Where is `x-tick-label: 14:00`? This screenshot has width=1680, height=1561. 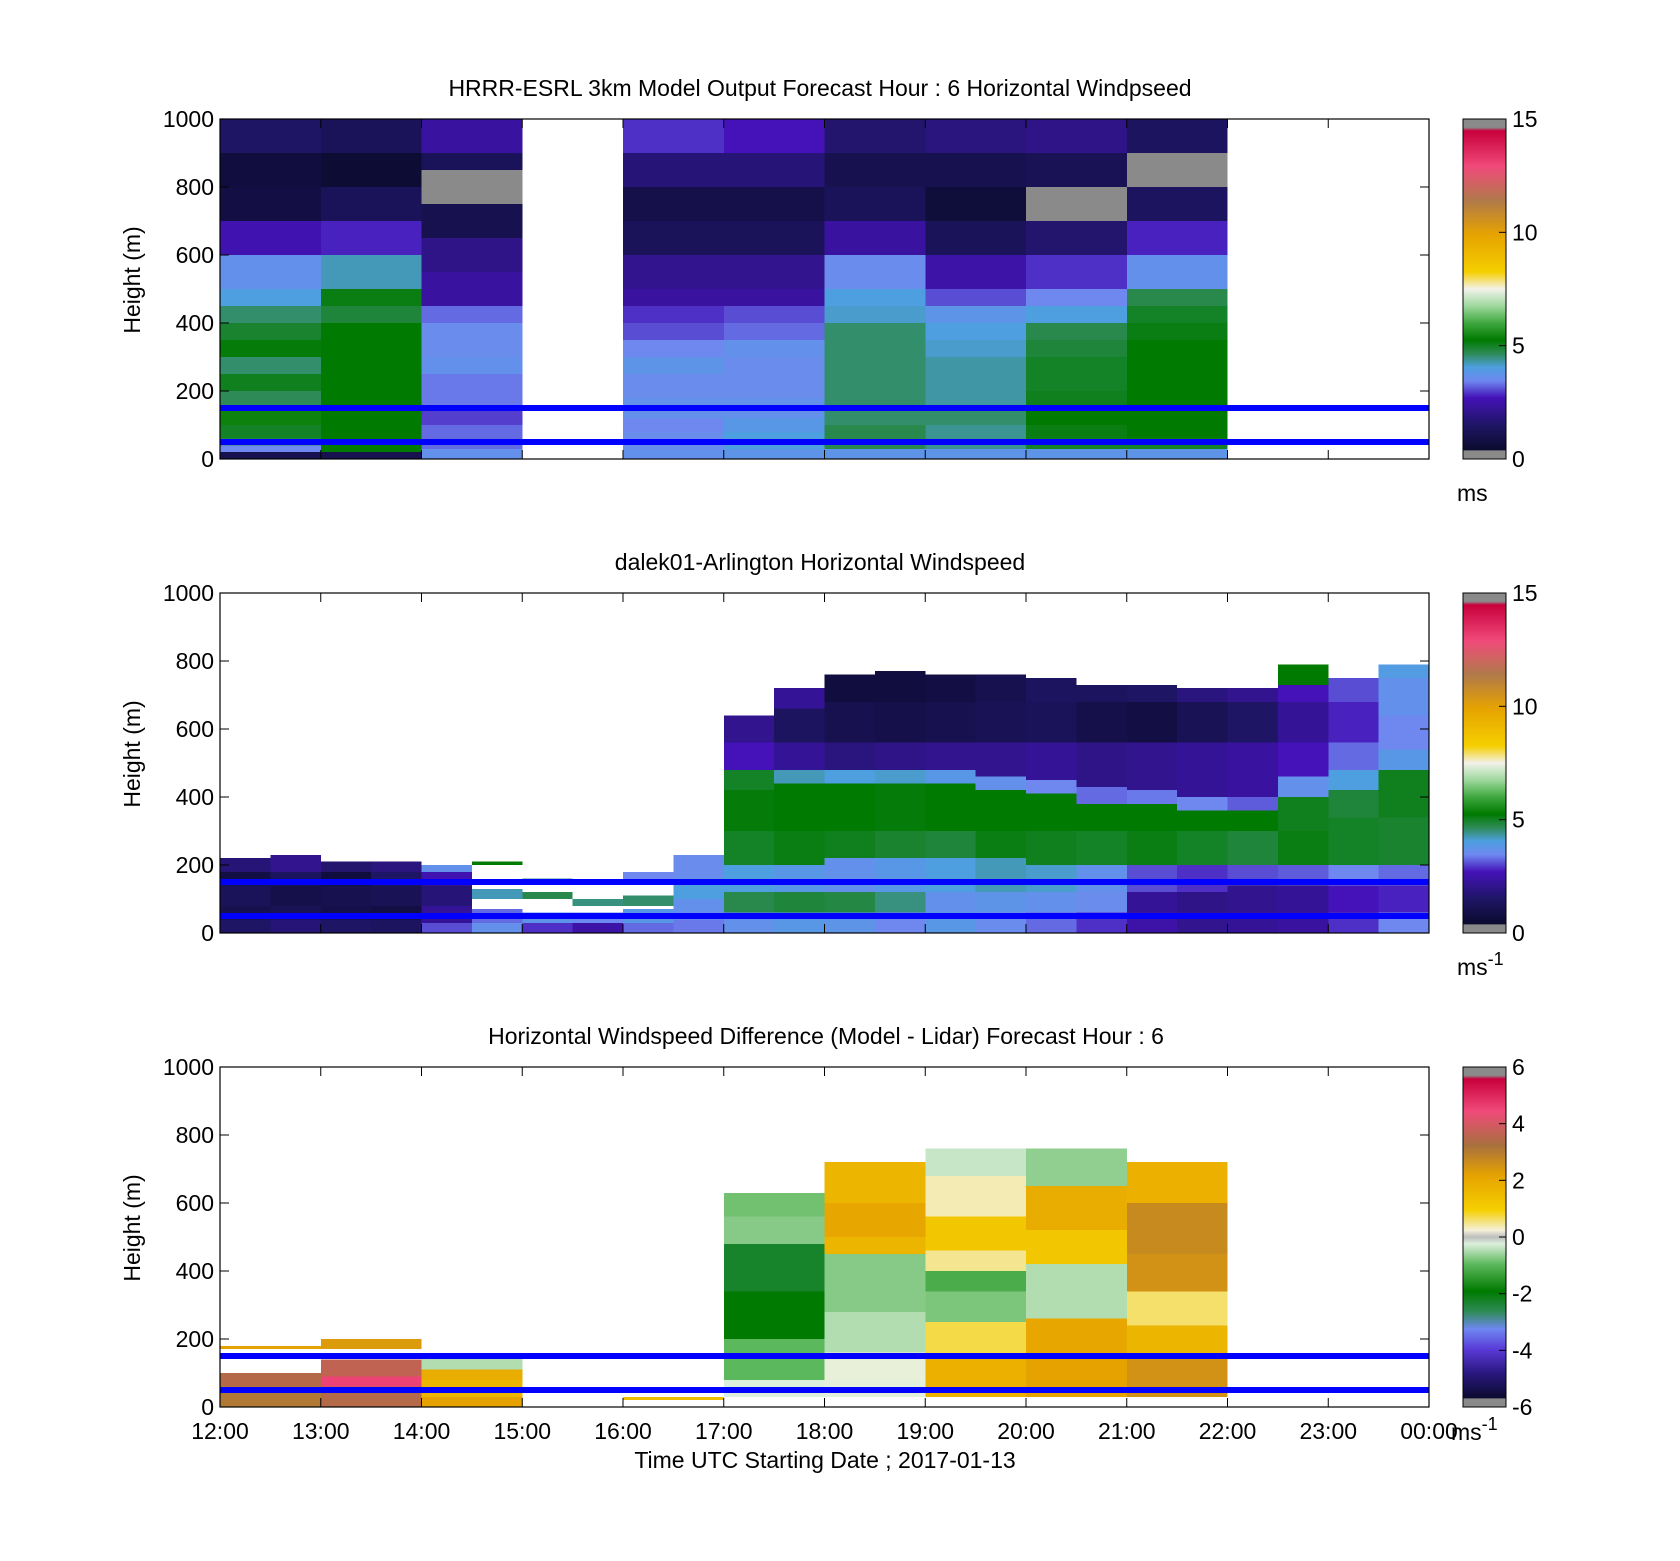
x-tick-label: 14:00 is located at coordinates (422, 1431).